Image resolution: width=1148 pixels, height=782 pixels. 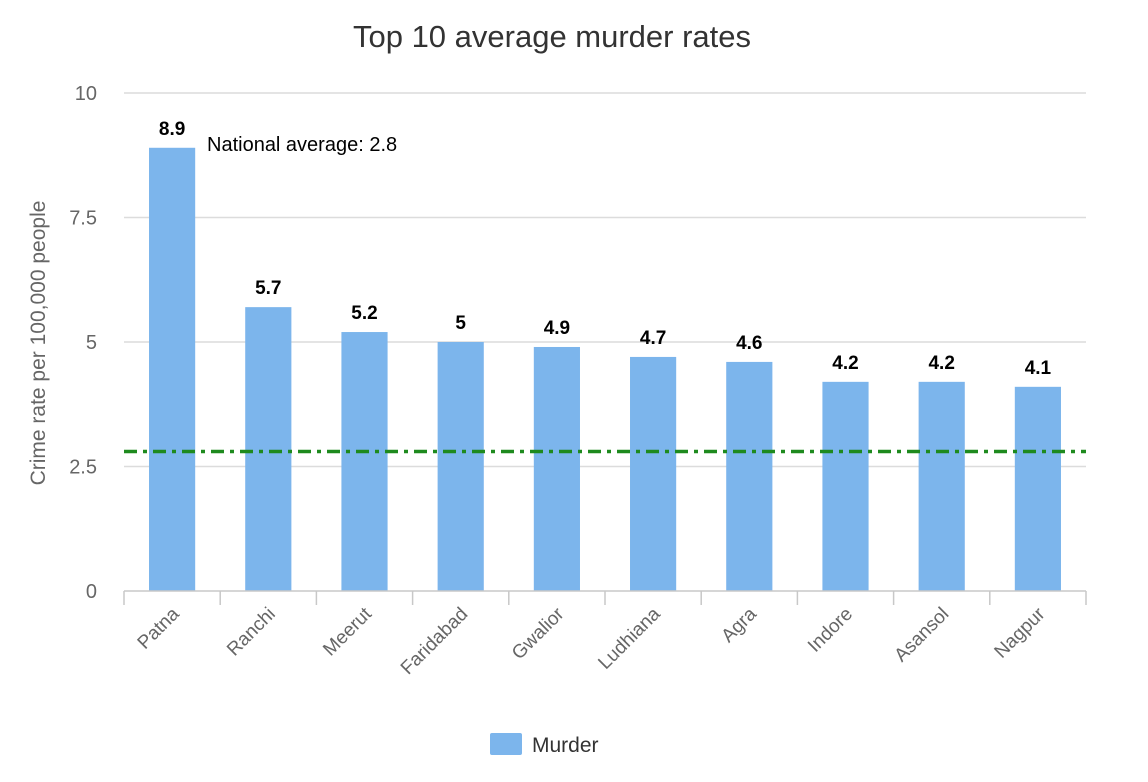 I want to click on chart-title: Top 10 average murder rates, so click(x=552, y=36).